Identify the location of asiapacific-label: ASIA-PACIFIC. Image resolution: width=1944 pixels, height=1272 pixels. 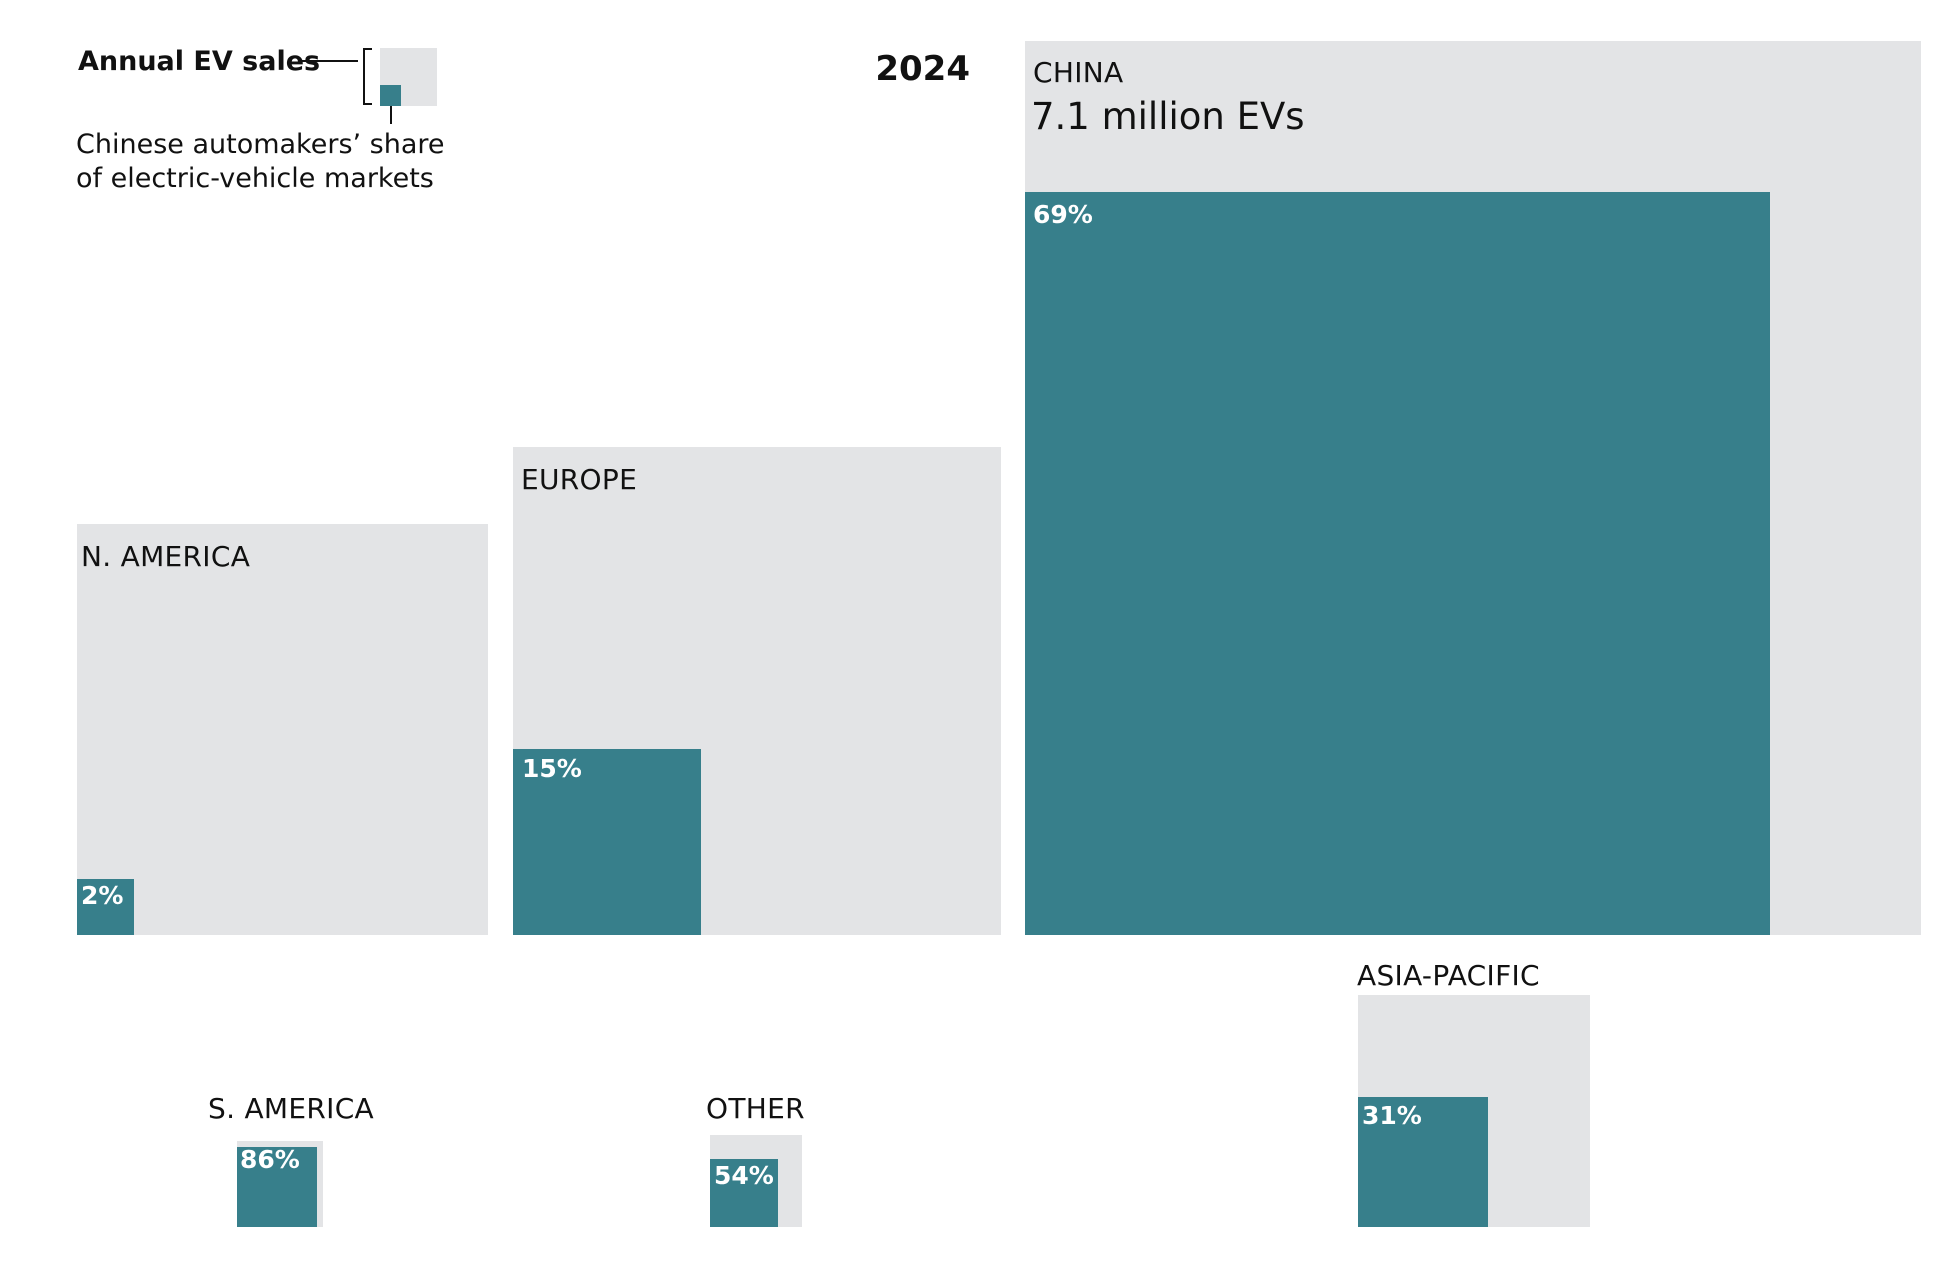
(1448, 975).